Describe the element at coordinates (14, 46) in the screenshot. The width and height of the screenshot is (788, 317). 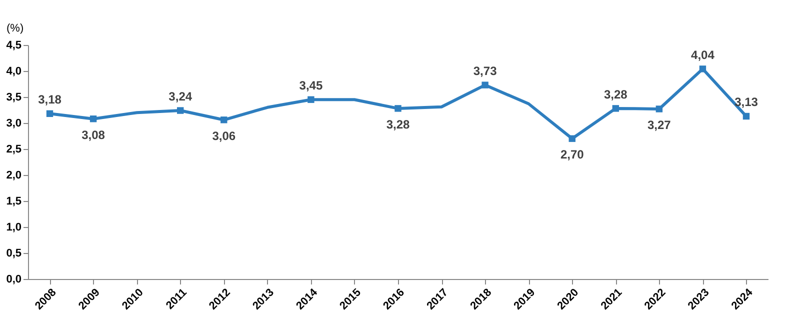
I see `y-tick-label: 4,5` at that location.